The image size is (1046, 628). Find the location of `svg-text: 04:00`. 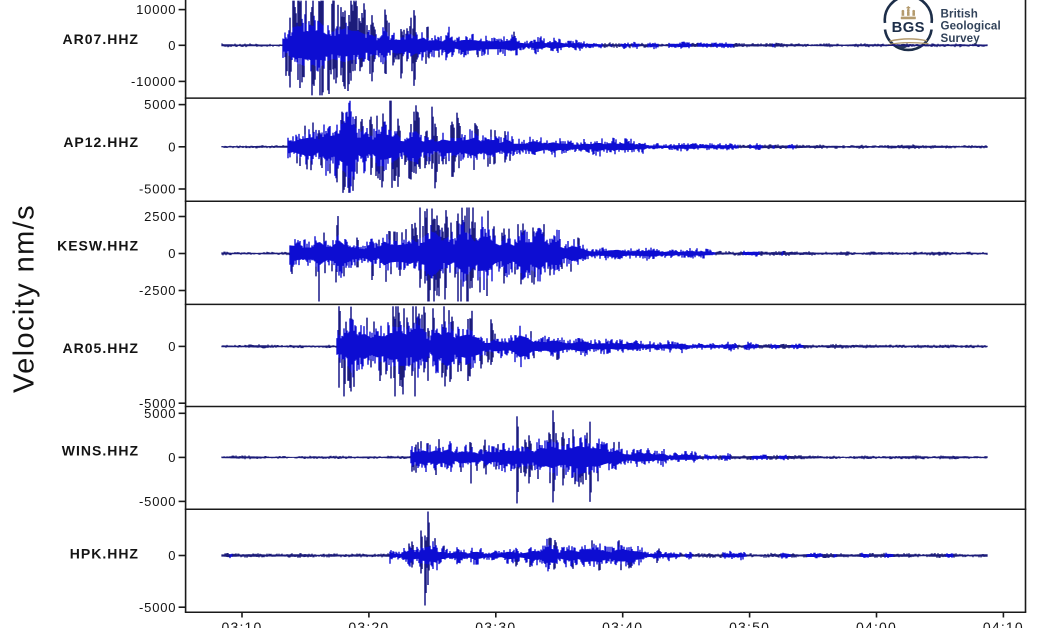

svg-text: 04:00 is located at coordinates (876, 623).